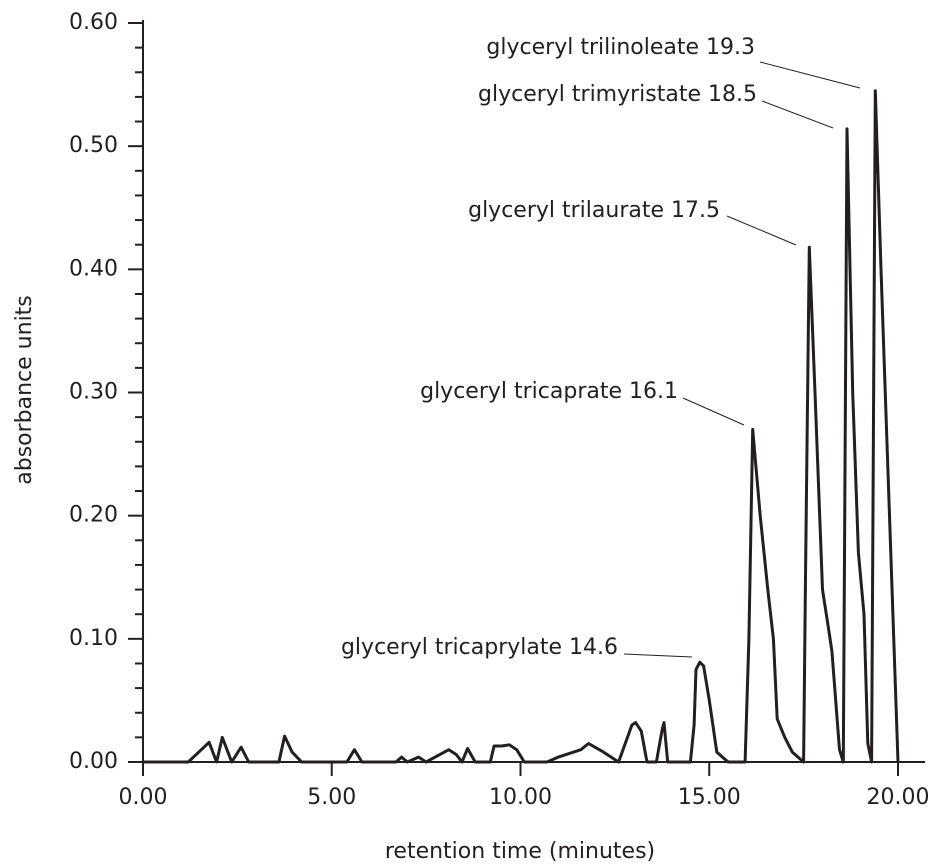 The width and height of the screenshot is (936, 865). Describe the element at coordinates (331, 797) in the screenshot. I see `x-tick-label: 5.00` at that location.